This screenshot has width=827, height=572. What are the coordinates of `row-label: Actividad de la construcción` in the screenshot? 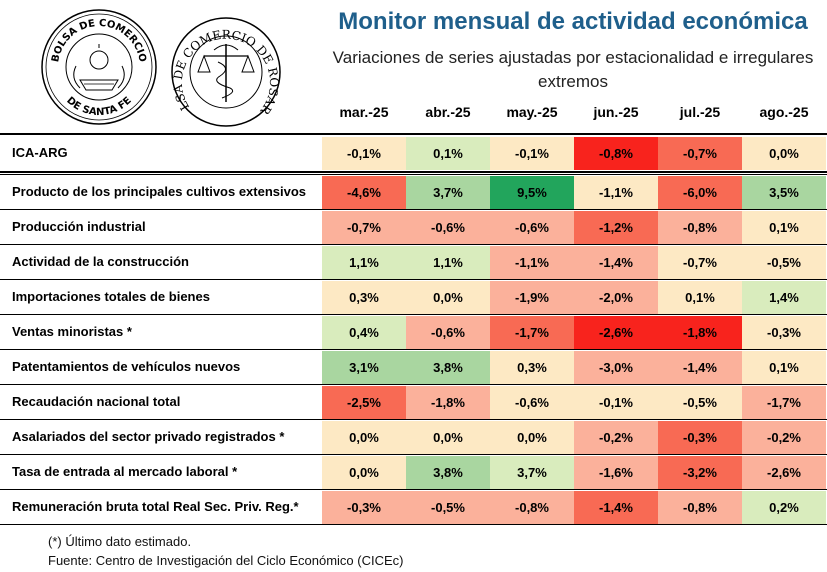 It's located at (100, 261).